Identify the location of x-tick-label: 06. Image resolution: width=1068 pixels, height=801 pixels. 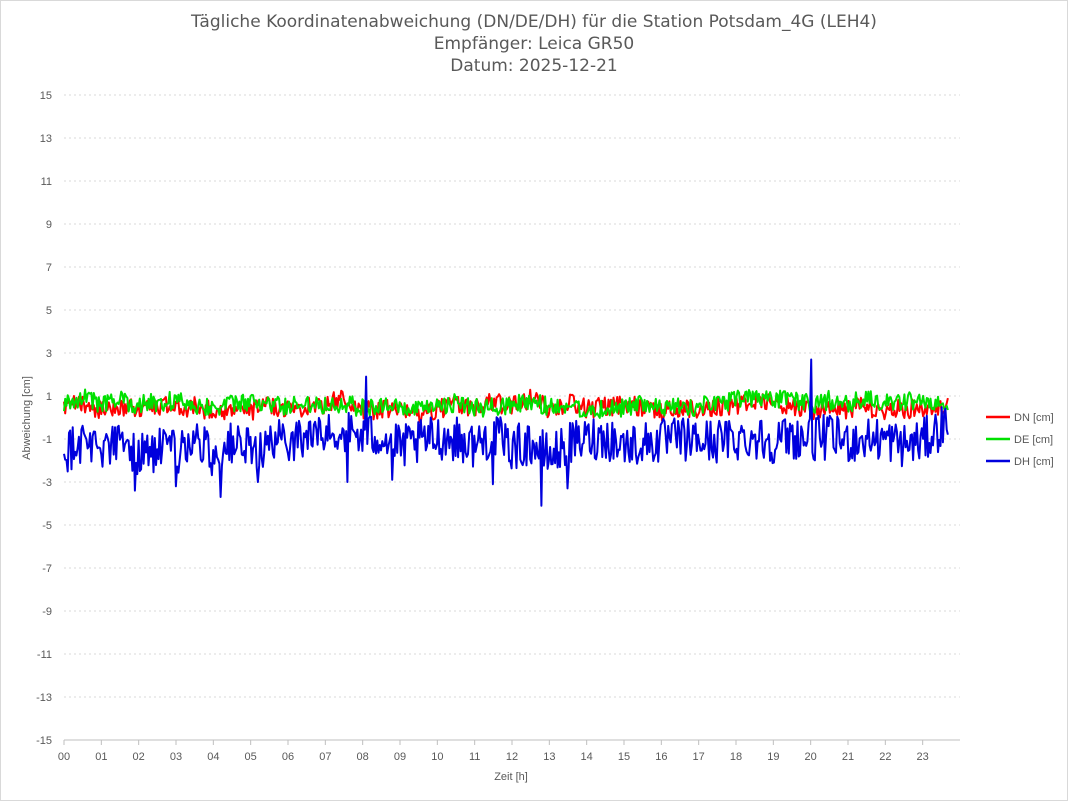
(288, 757).